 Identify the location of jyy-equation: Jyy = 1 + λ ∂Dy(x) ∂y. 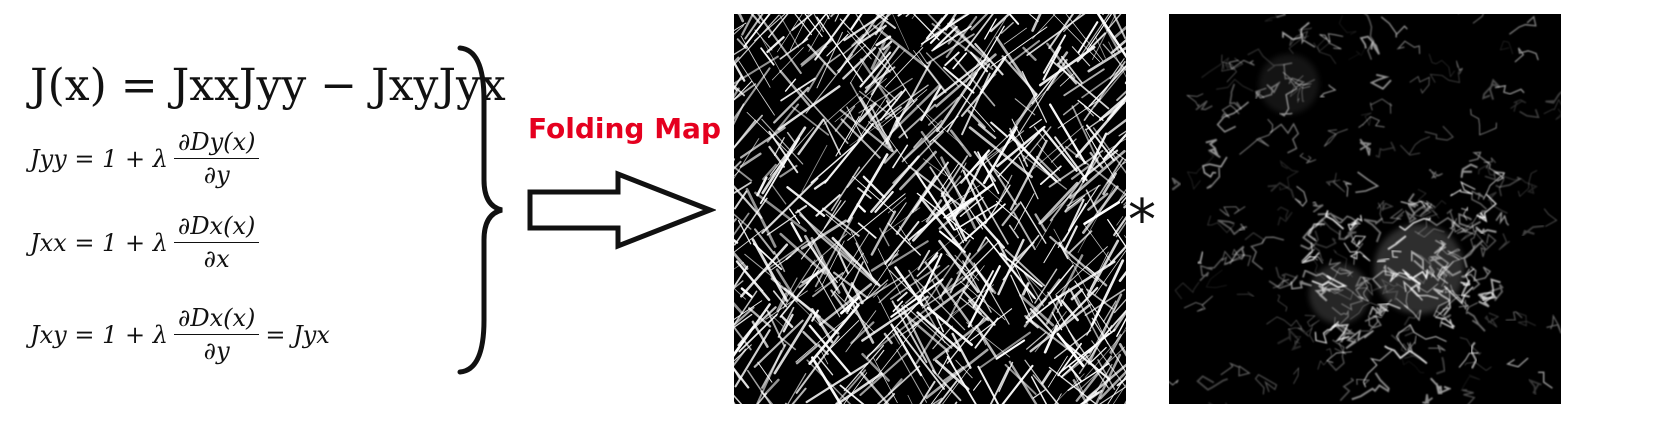
(147, 158).